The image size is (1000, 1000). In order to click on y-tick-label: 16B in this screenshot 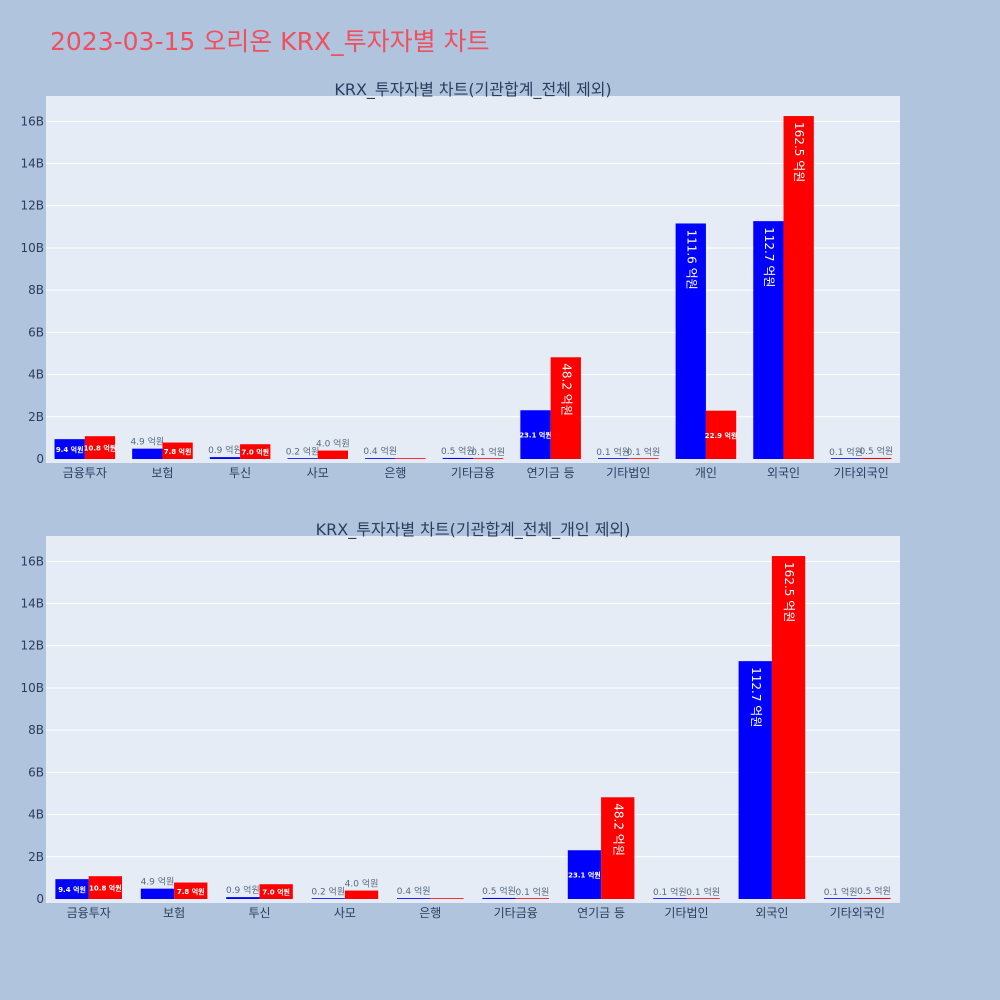, I will do `click(32, 121)`.